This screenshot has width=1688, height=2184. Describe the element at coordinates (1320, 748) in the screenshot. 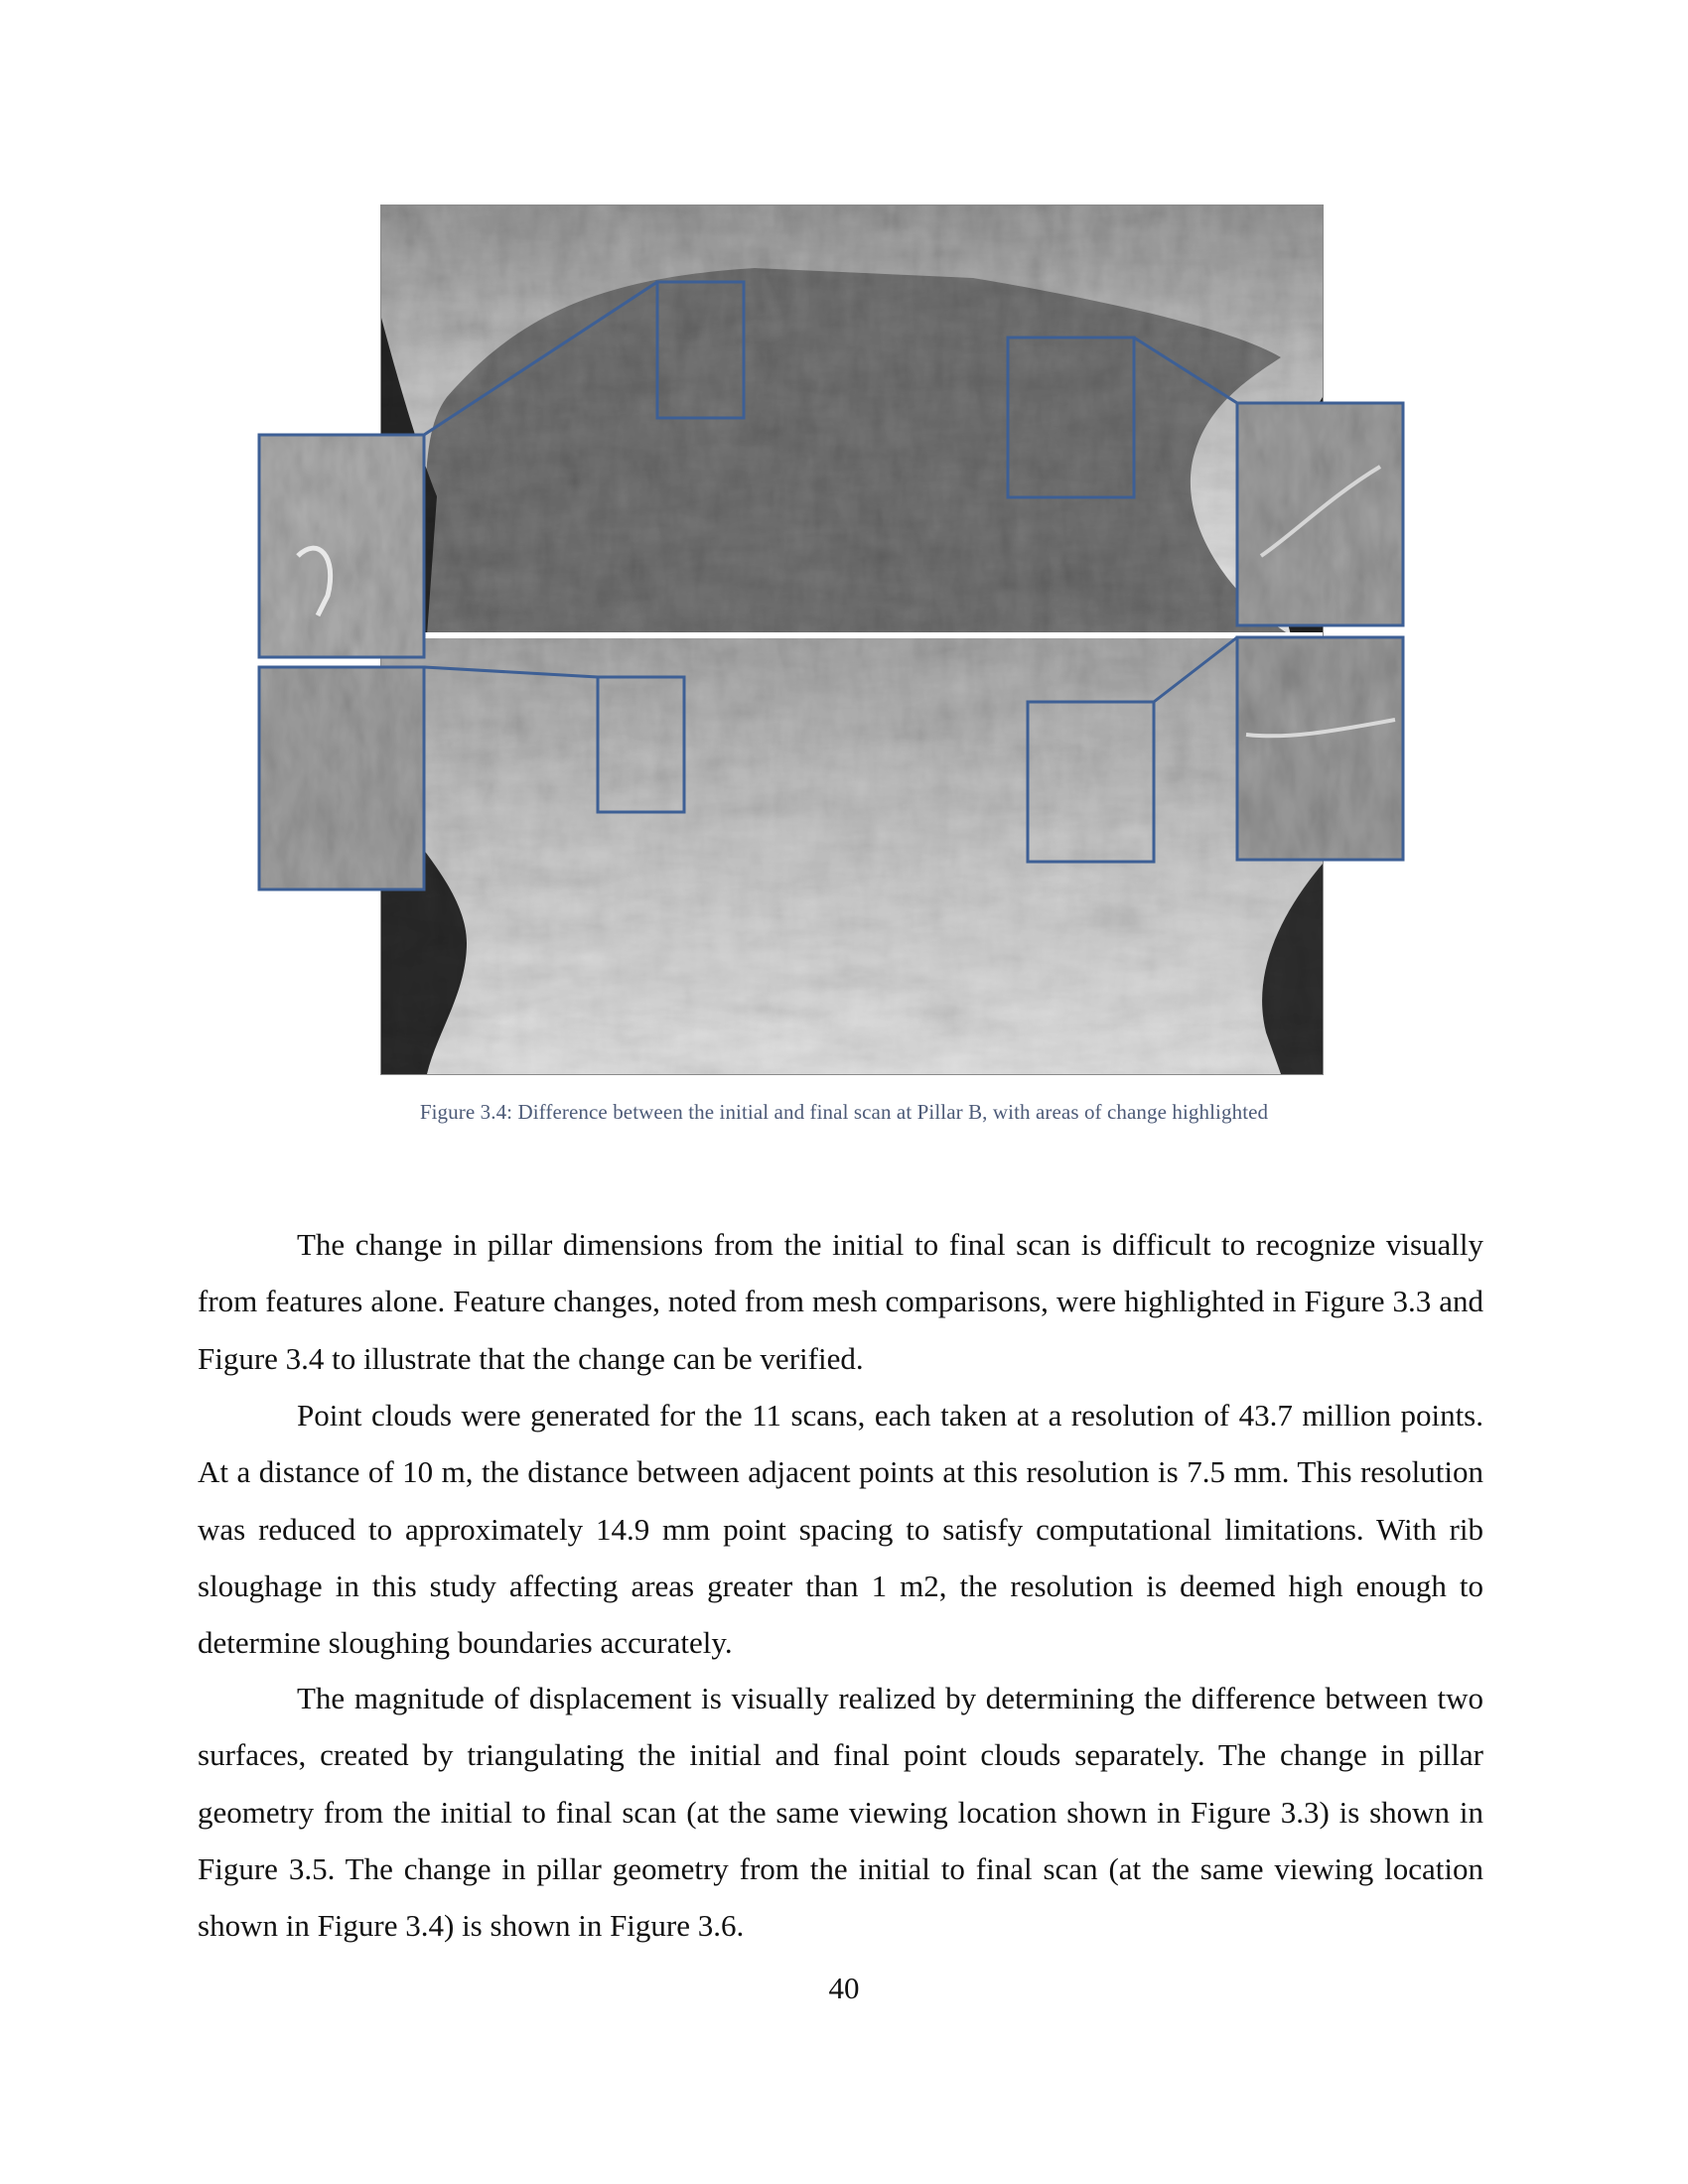

I see `zoom-inset-bottom-right` at that location.